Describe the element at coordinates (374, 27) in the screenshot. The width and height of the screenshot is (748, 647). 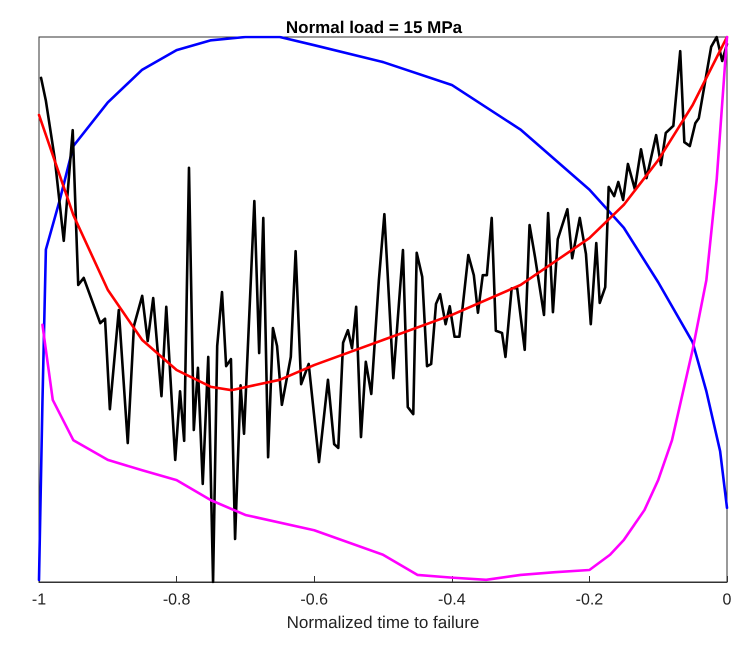
I see `chart-title: Normal load = 15 MPa` at that location.